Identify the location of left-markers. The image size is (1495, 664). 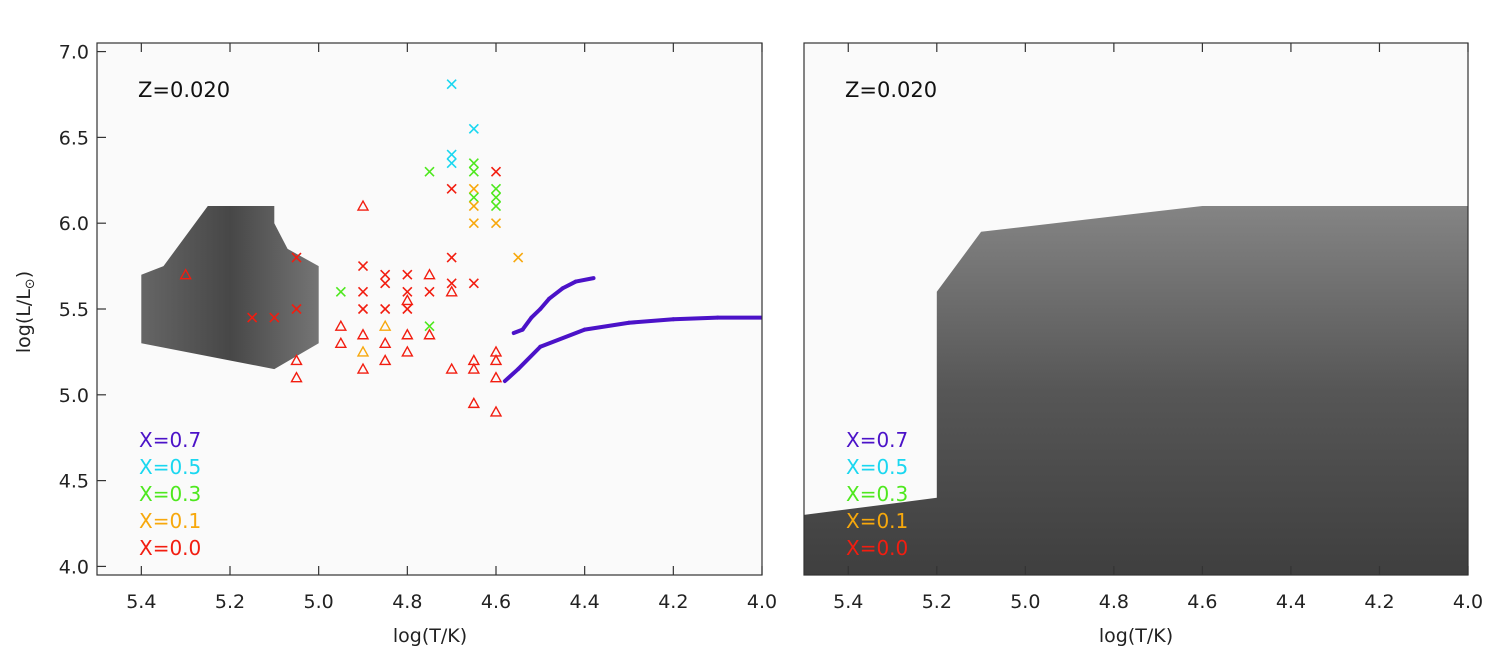
(351, 248).